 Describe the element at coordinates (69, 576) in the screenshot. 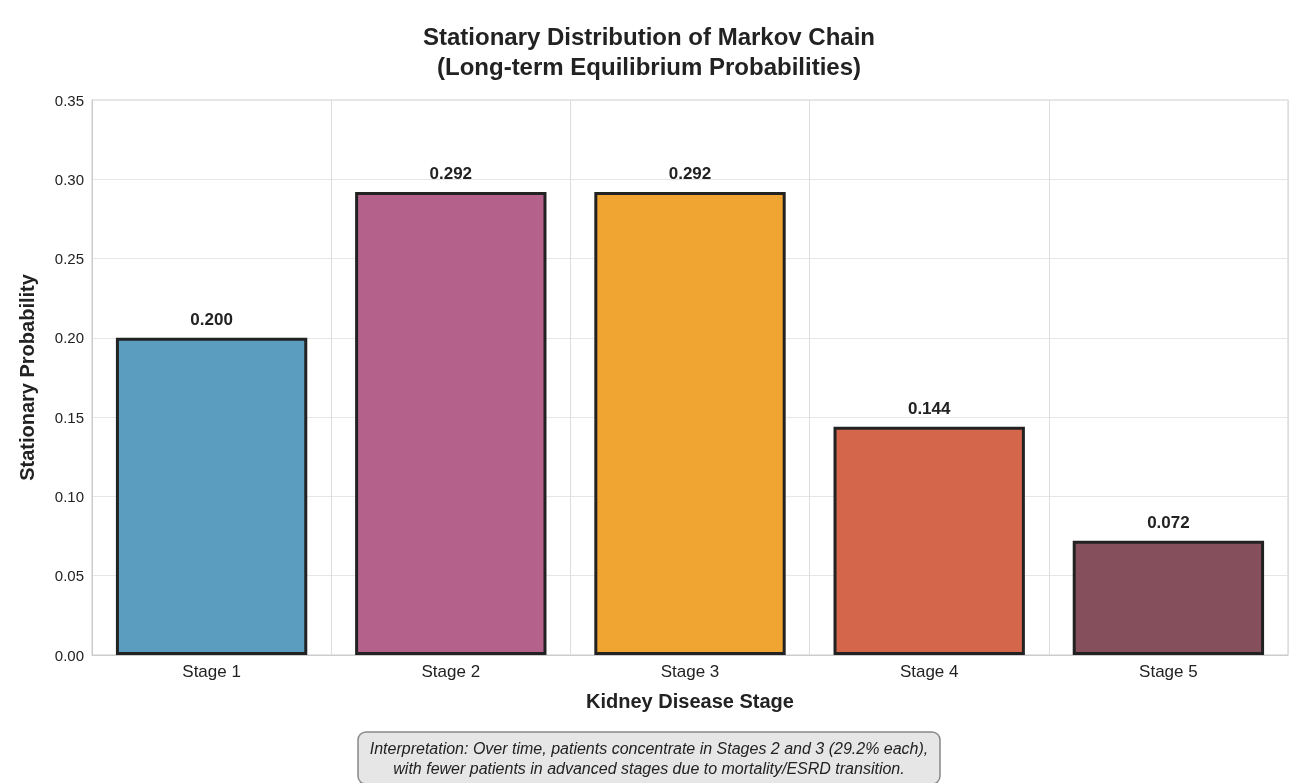

I see `text: 0.05` at that location.